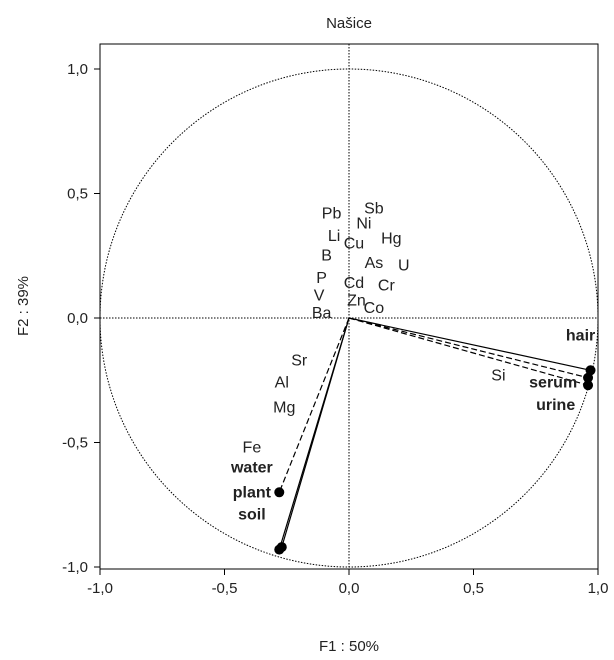 This screenshot has width=614, height=660. I want to click on y-tick-label: 1,0, so click(77, 69).